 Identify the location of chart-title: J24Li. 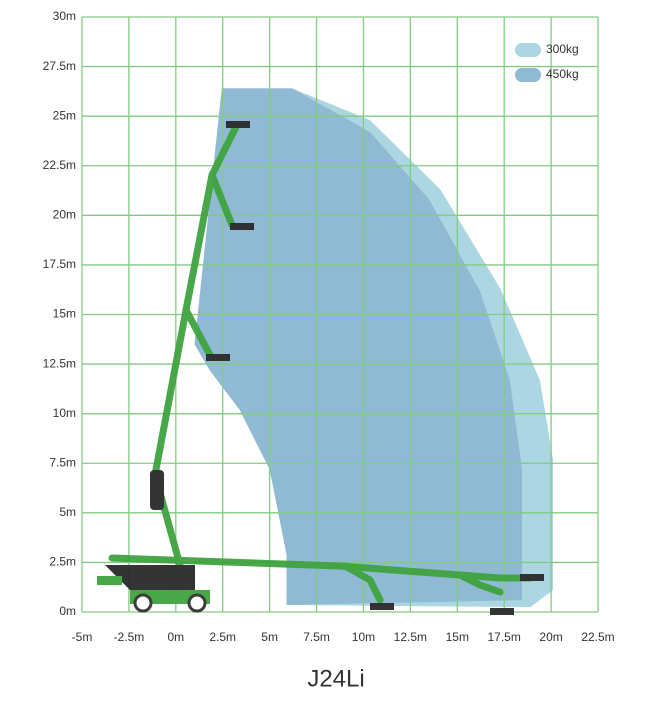
(335, 678).